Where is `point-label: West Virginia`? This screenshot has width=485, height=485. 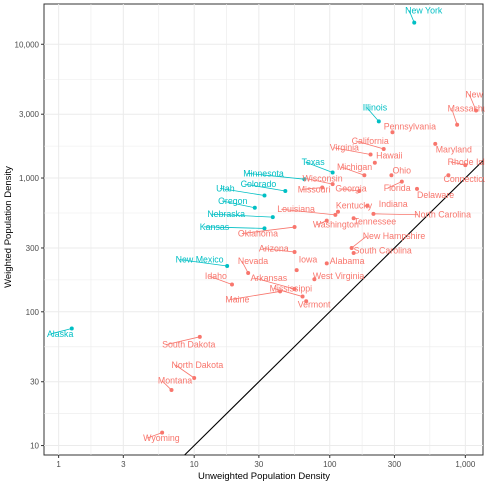
point-label: West Virginia is located at coordinates (339, 276).